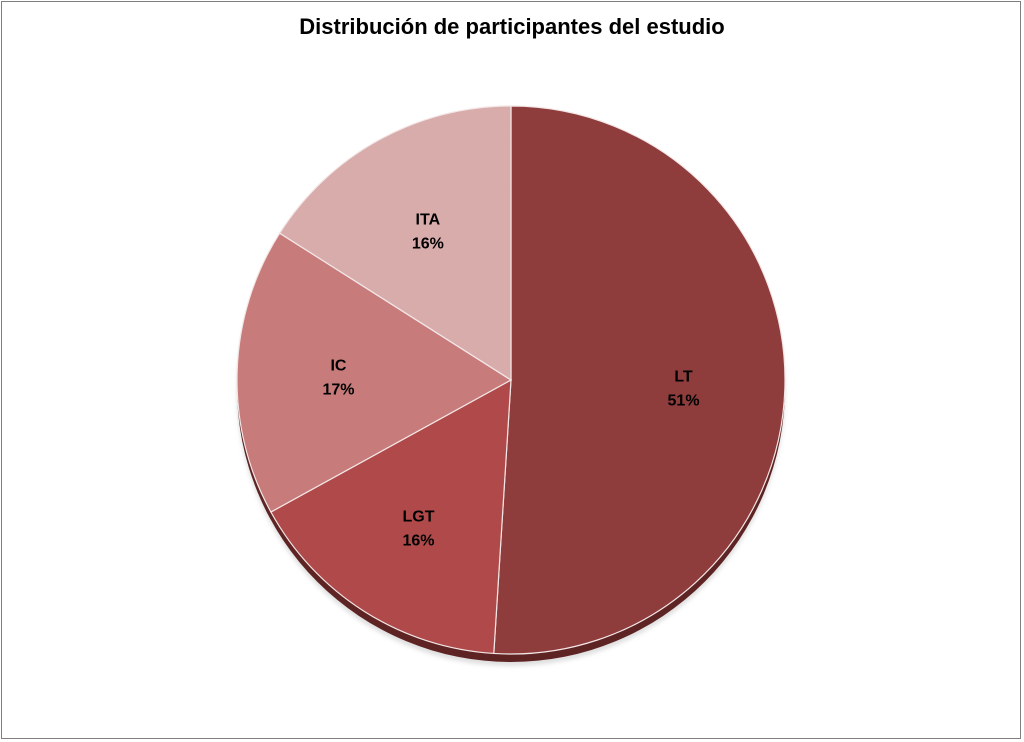  I want to click on pie-slice-ita, so click(395, 243).